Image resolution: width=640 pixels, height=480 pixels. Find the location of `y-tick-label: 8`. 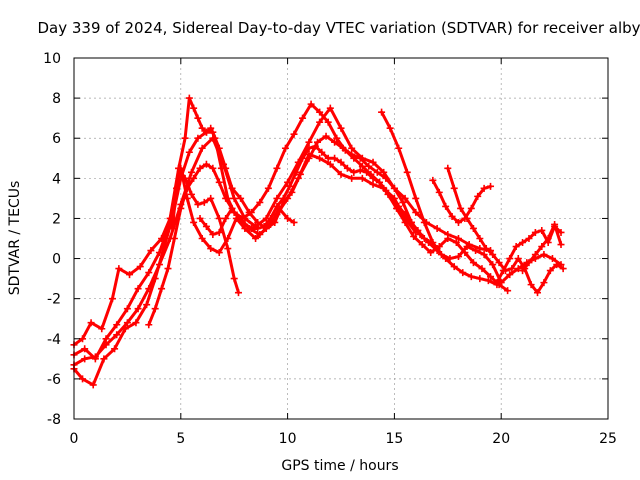

y-tick-label: 8 is located at coordinates (56, 99).